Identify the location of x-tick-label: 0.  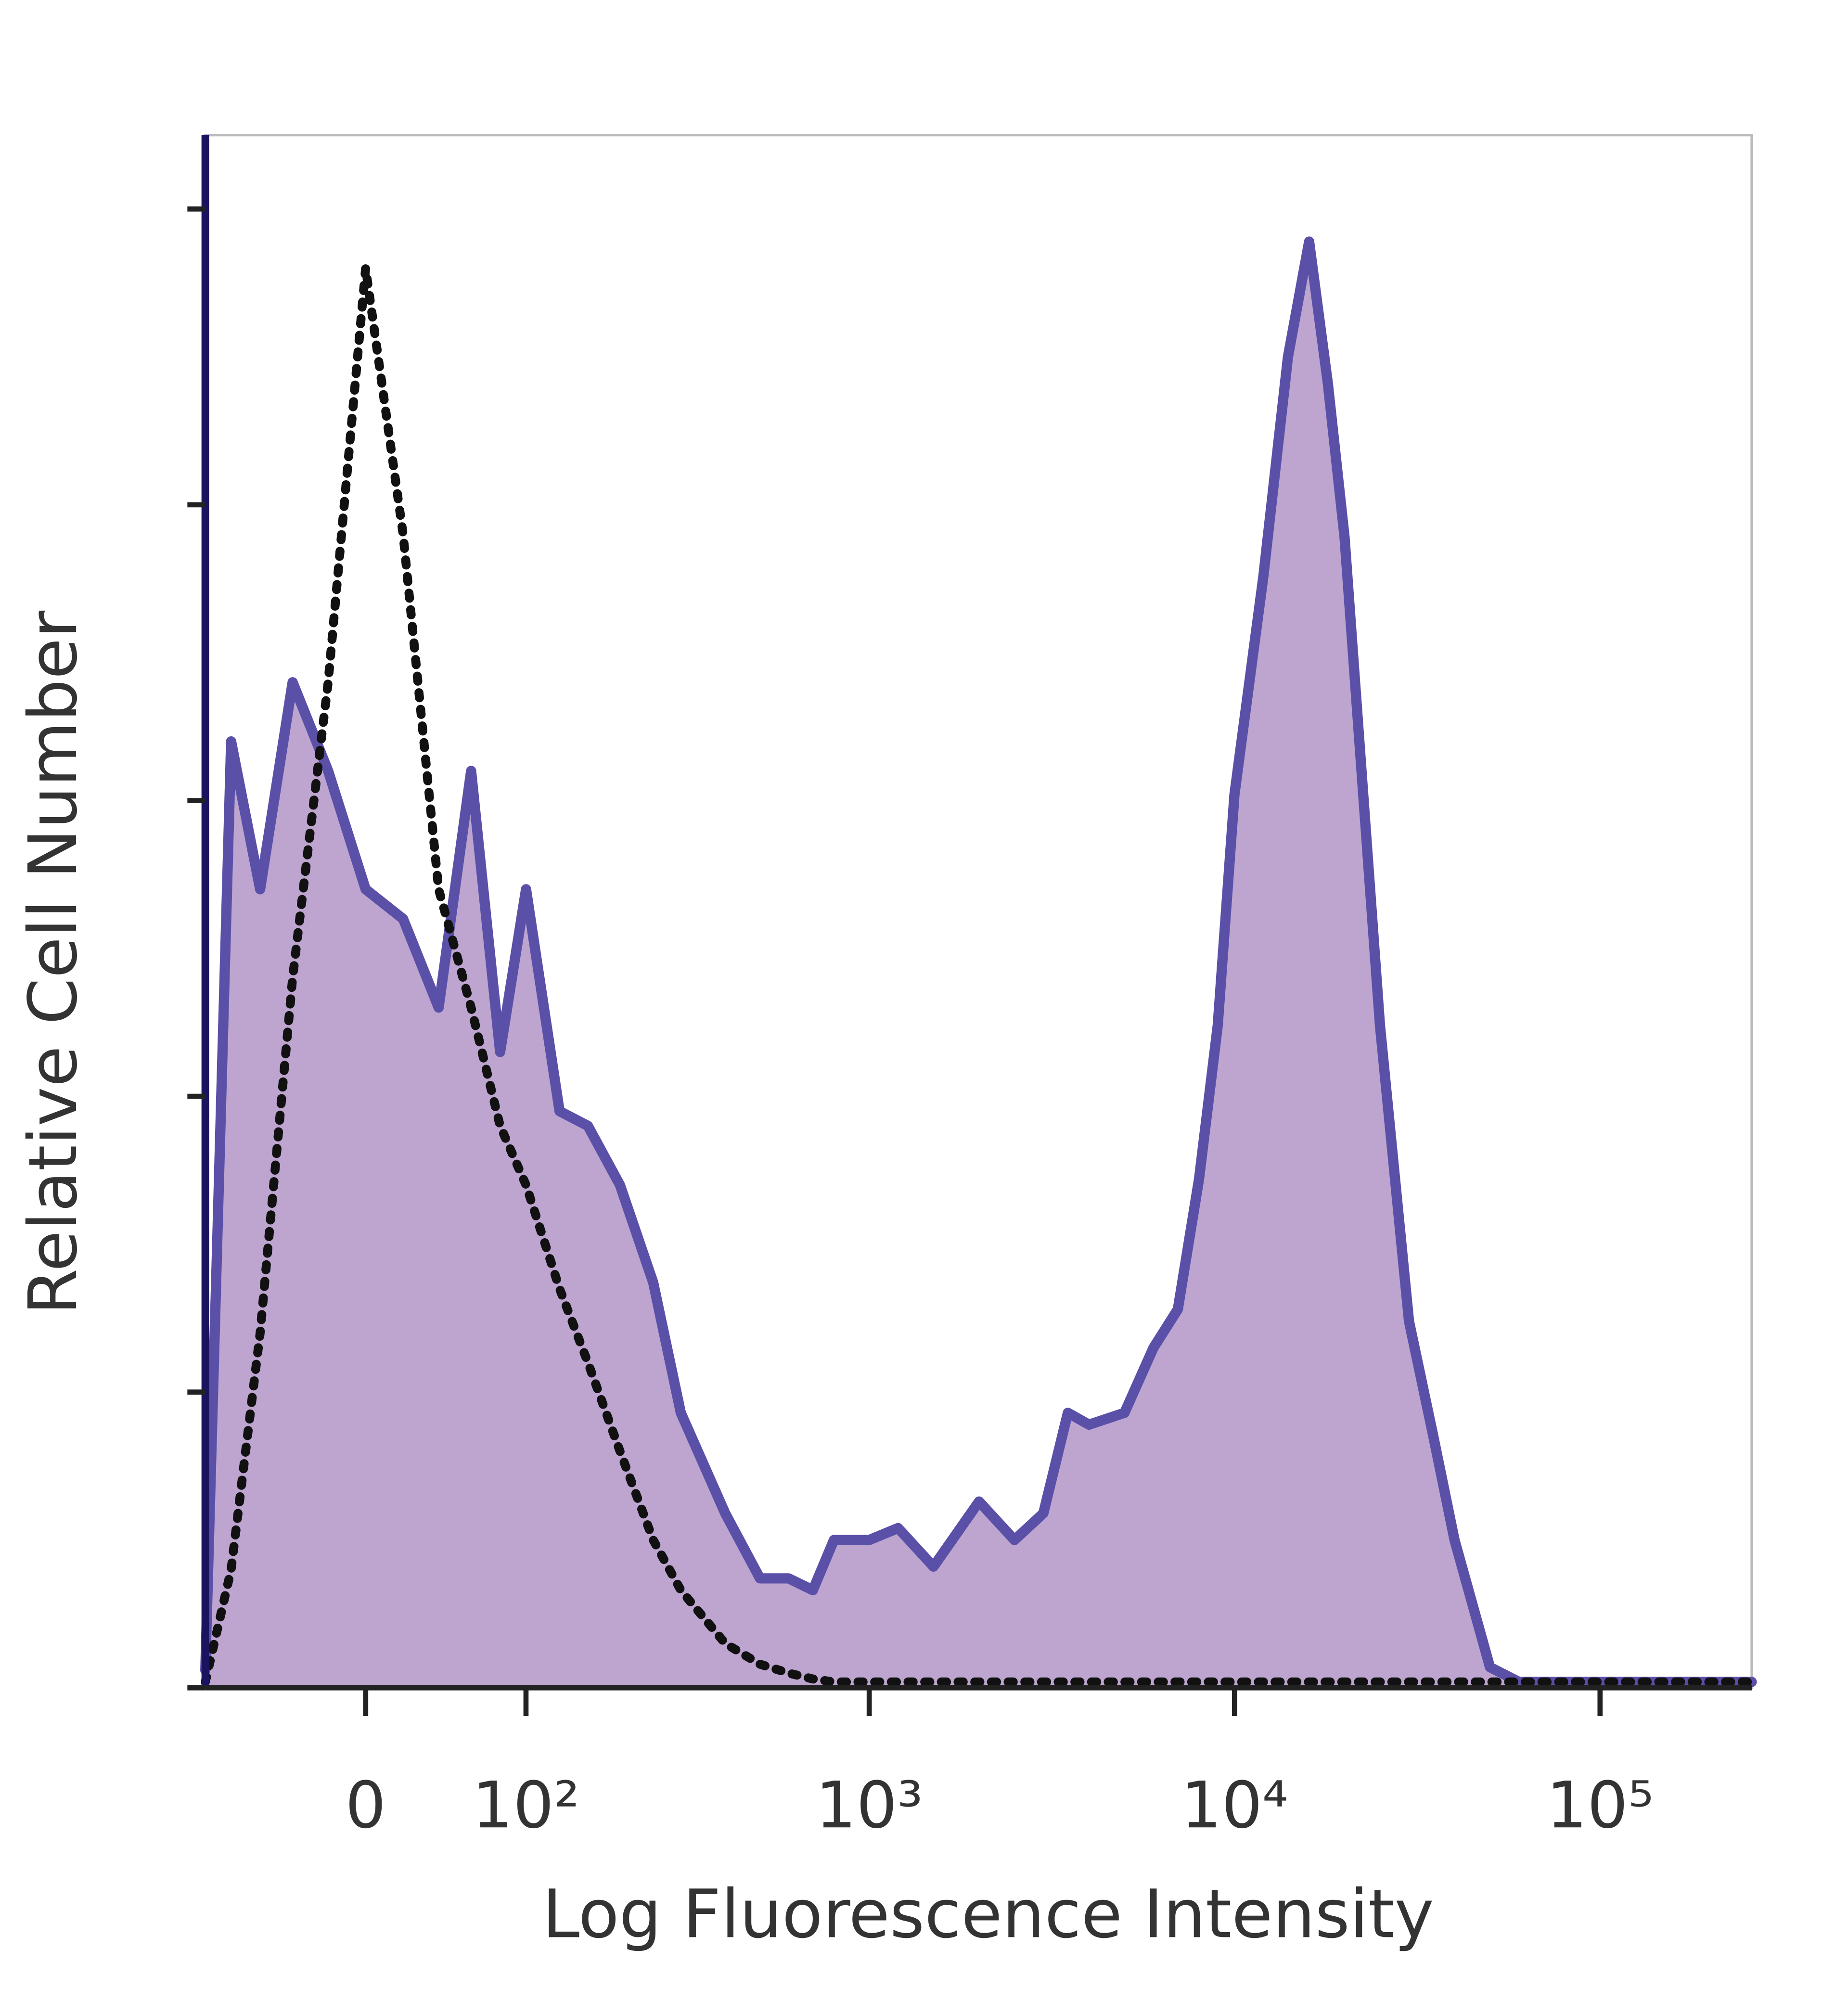
(365, 1805).